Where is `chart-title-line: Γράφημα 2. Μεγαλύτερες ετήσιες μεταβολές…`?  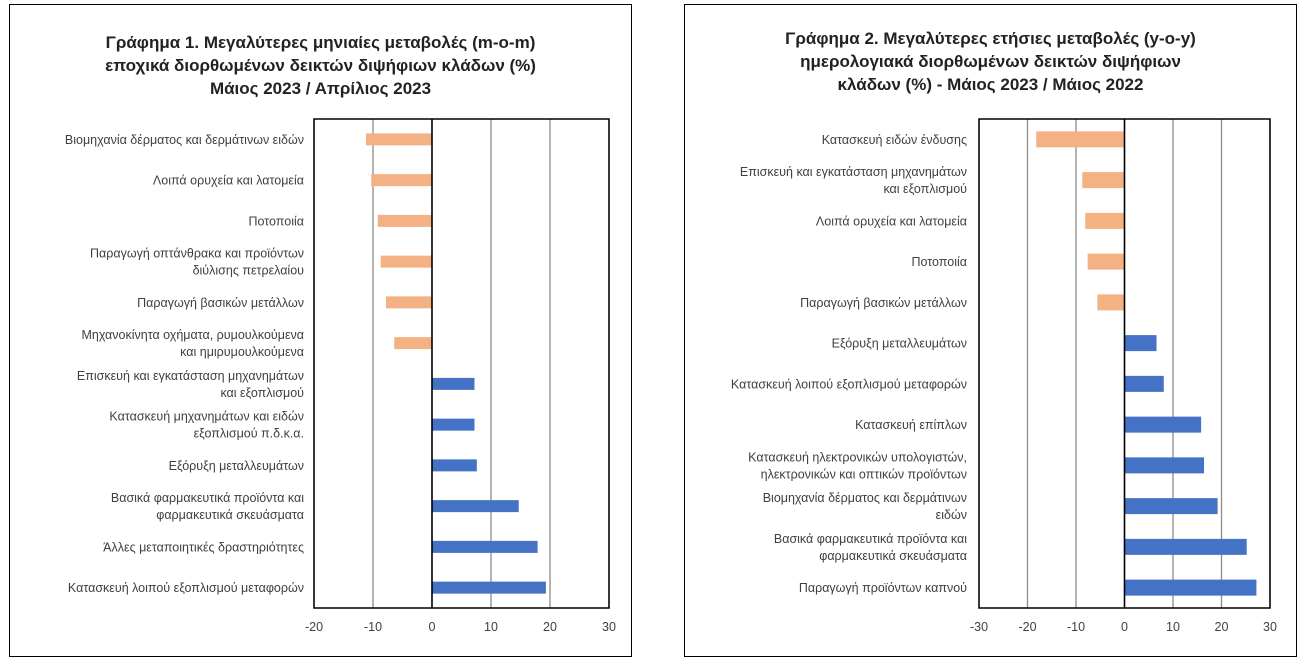
chart-title-line: Γράφημα 2. Μεγαλύτερες ετήσιες μεταβολές… is located at coordinates (990, 38).